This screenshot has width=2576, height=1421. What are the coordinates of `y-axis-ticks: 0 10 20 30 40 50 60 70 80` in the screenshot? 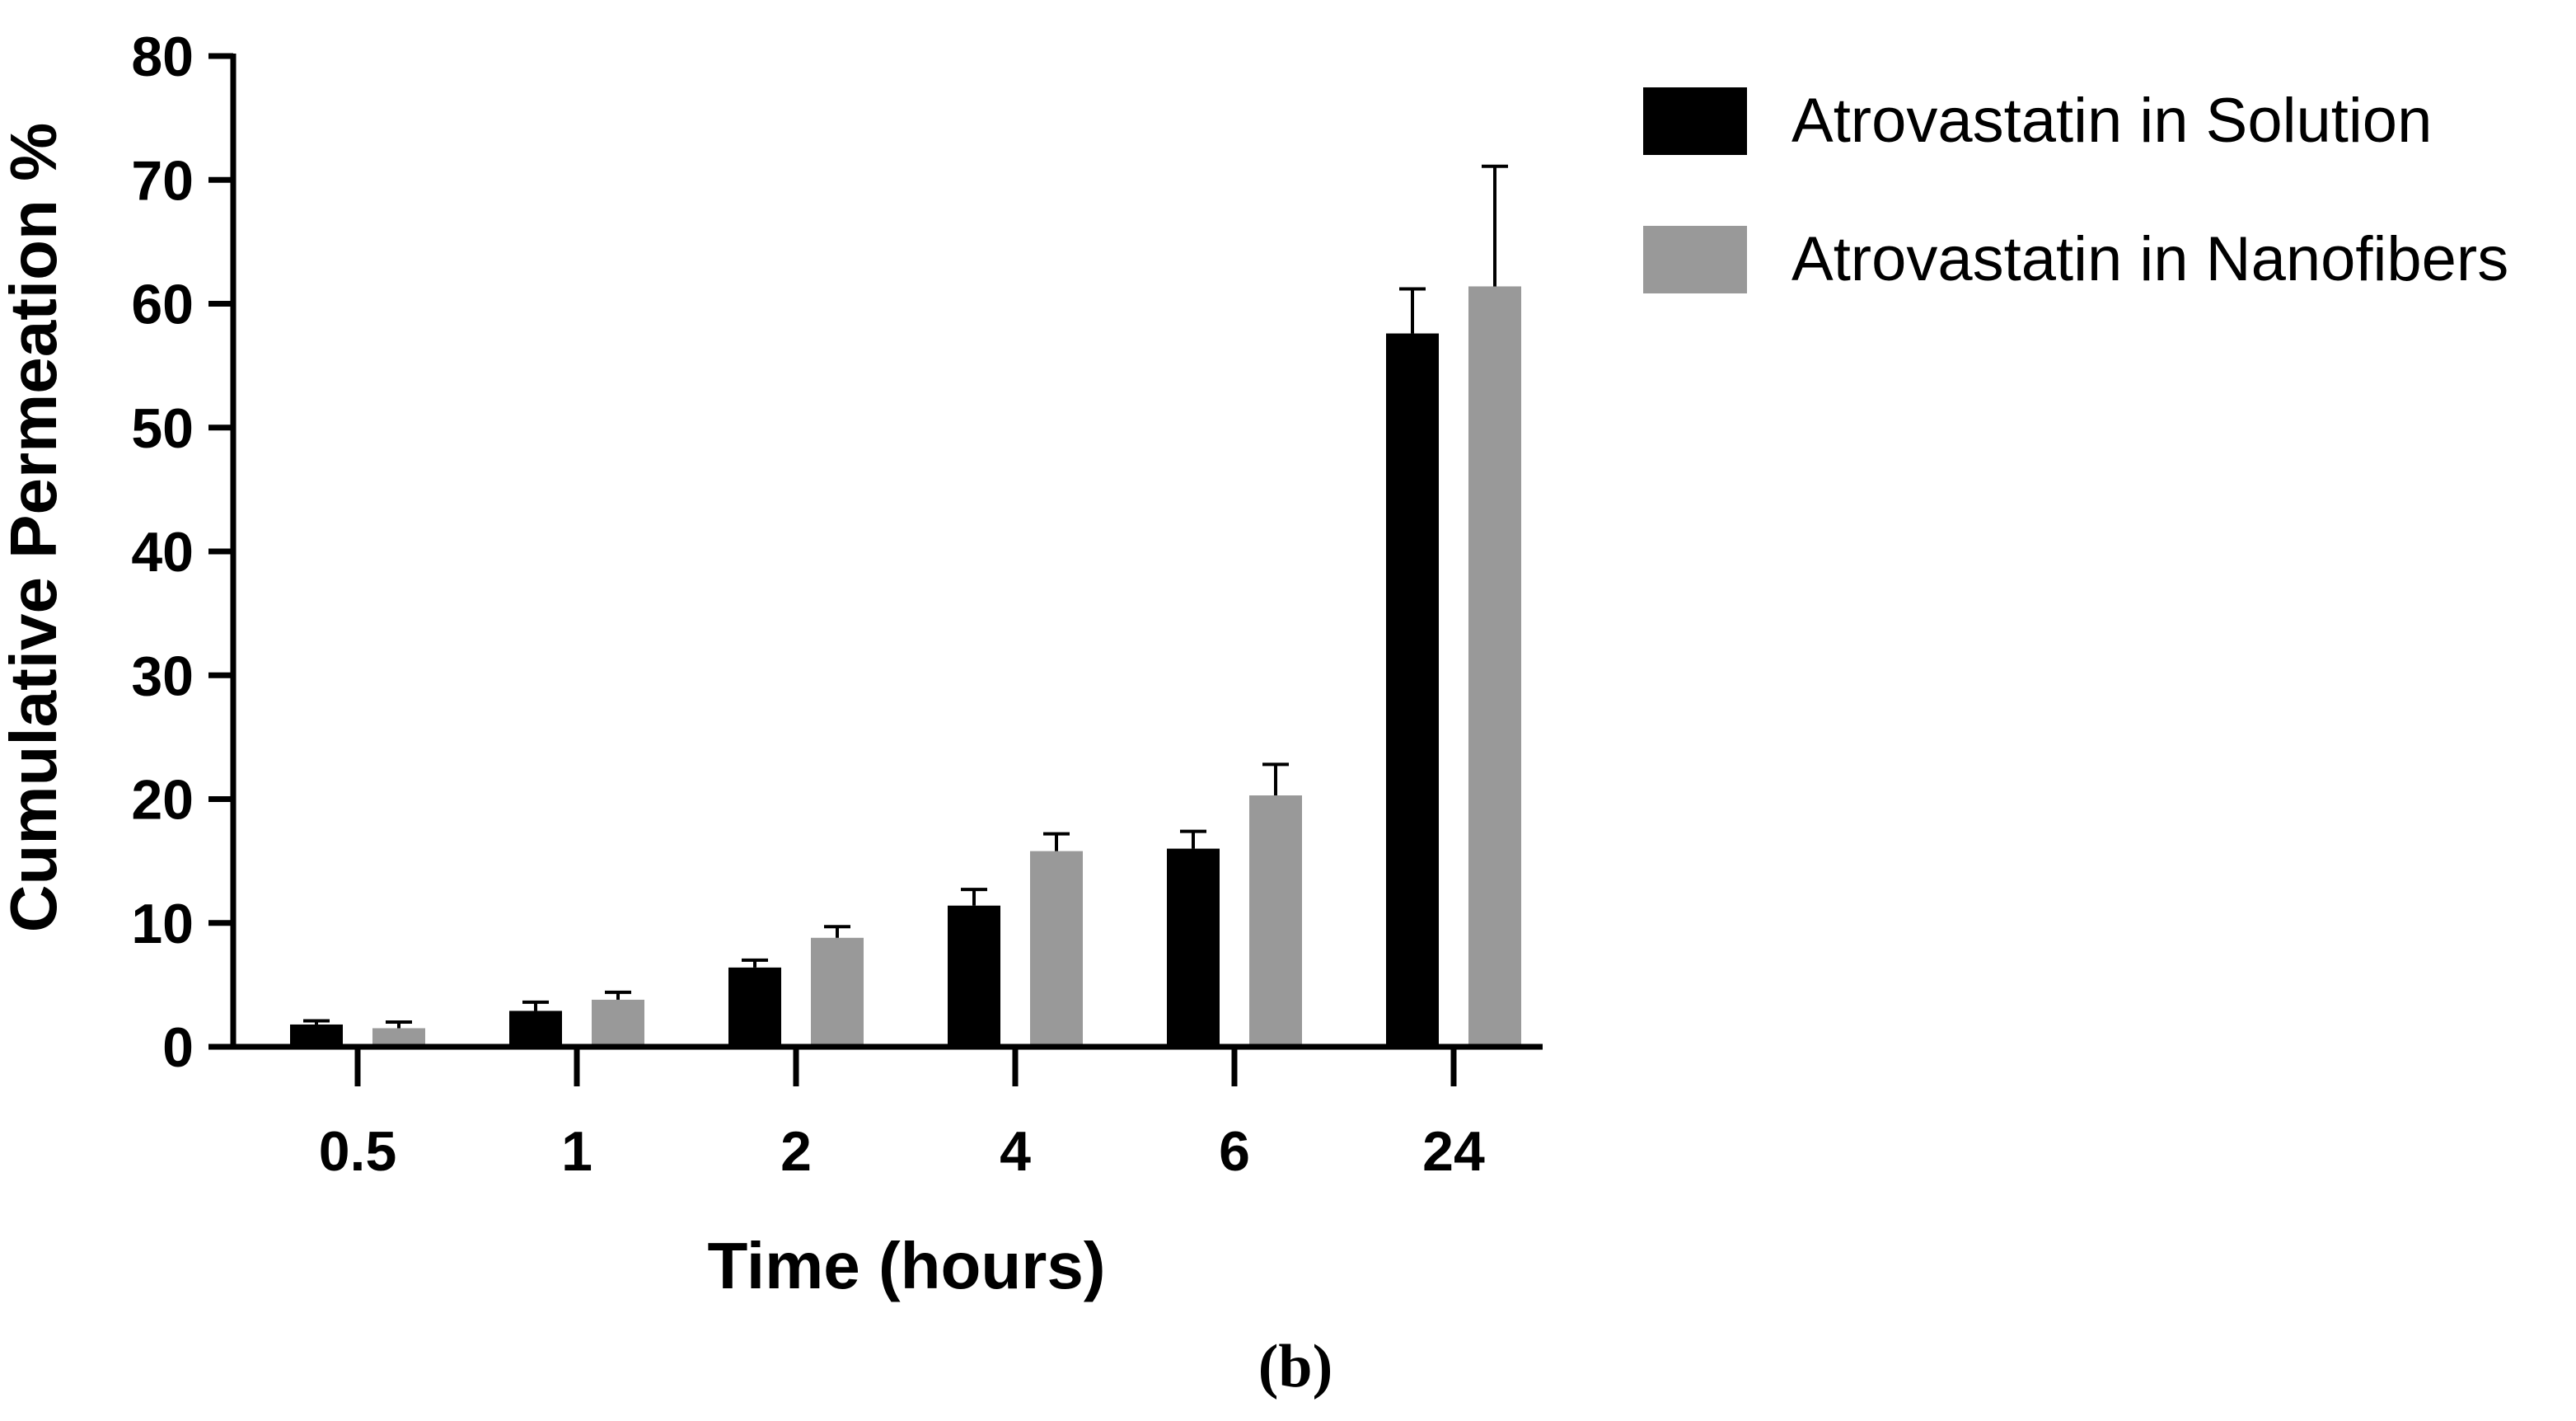 It's located at (182, 552).